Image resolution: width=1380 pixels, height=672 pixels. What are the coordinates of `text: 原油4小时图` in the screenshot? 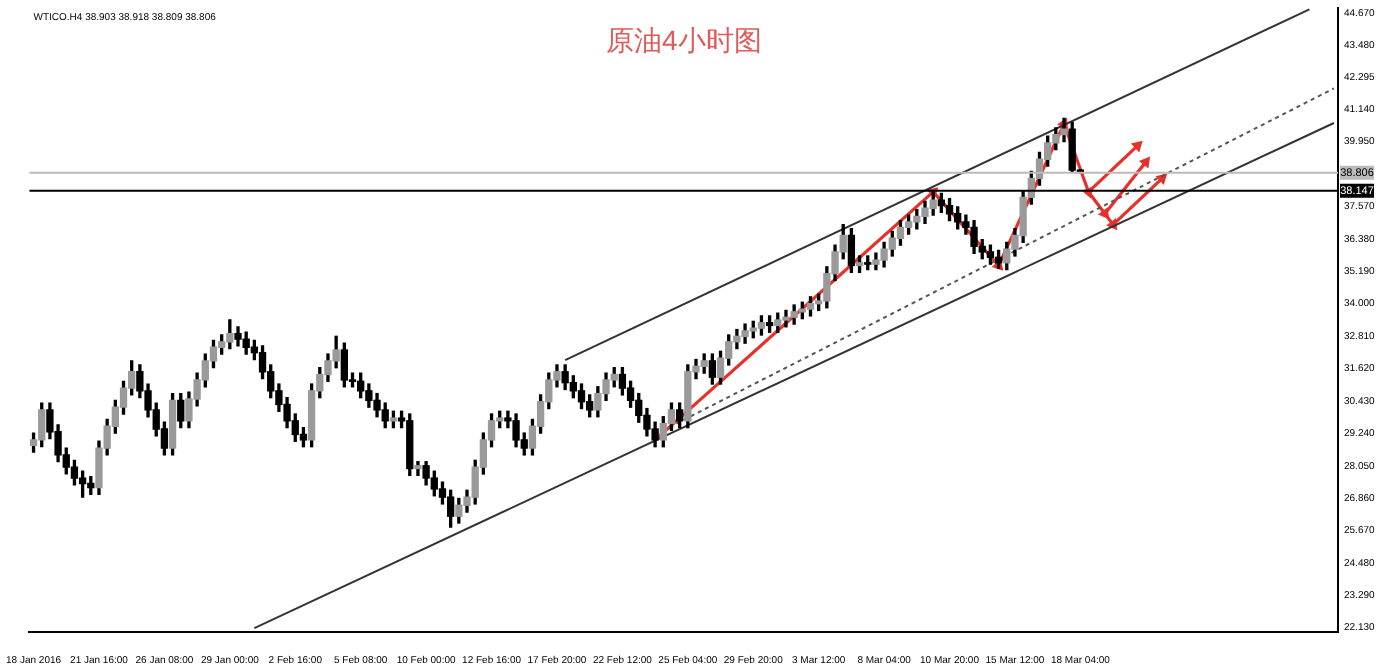 It's located at (683, 39).